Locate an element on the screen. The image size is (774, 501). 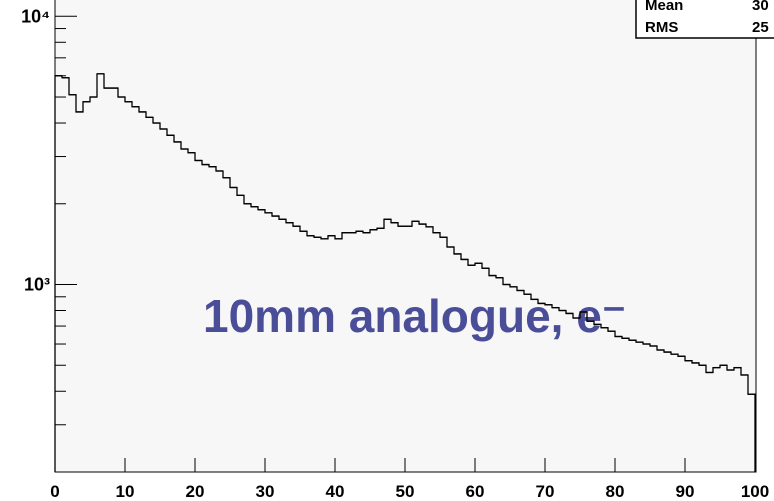
x-tick-label: 0 is located at coordinates (54, 491).